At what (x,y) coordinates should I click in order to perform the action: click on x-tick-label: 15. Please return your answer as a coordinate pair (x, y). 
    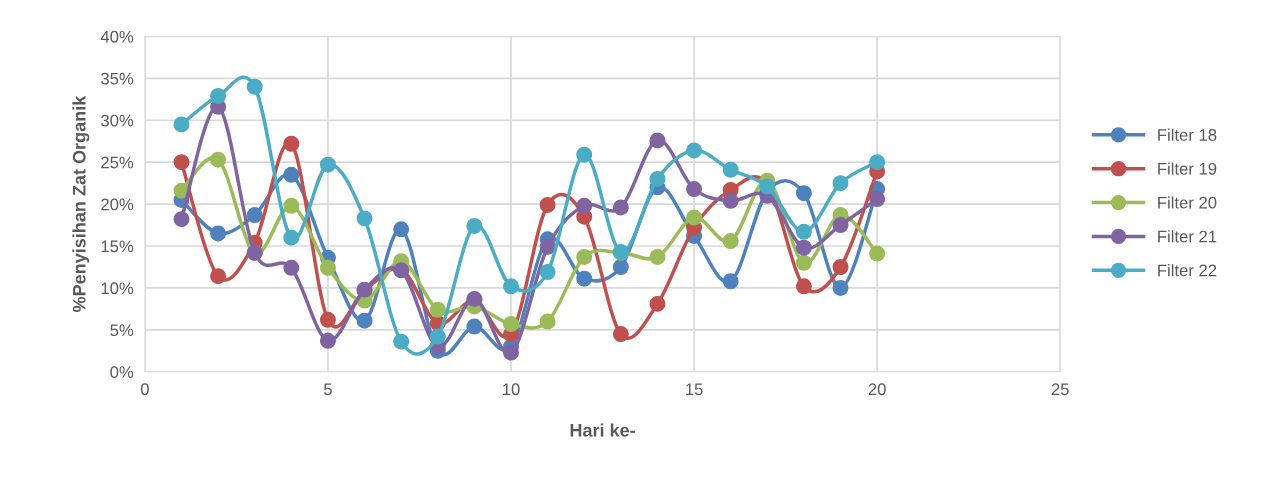
    Looking at the image, I should click on (694, 389).